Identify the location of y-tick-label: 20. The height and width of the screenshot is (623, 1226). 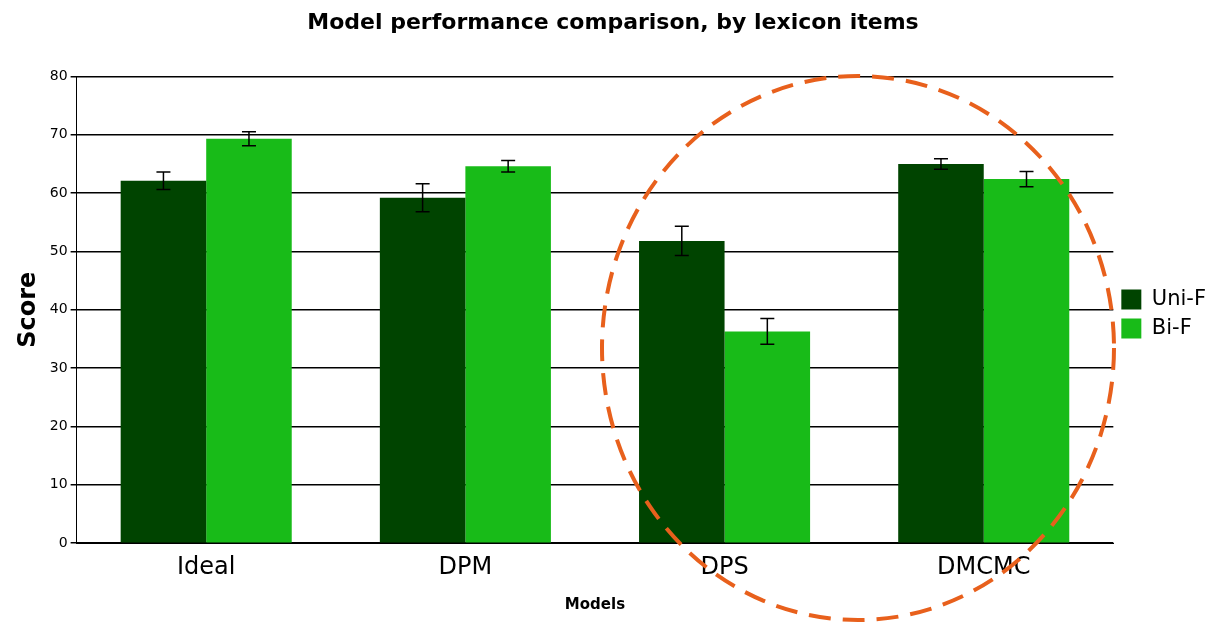
(58, 425).